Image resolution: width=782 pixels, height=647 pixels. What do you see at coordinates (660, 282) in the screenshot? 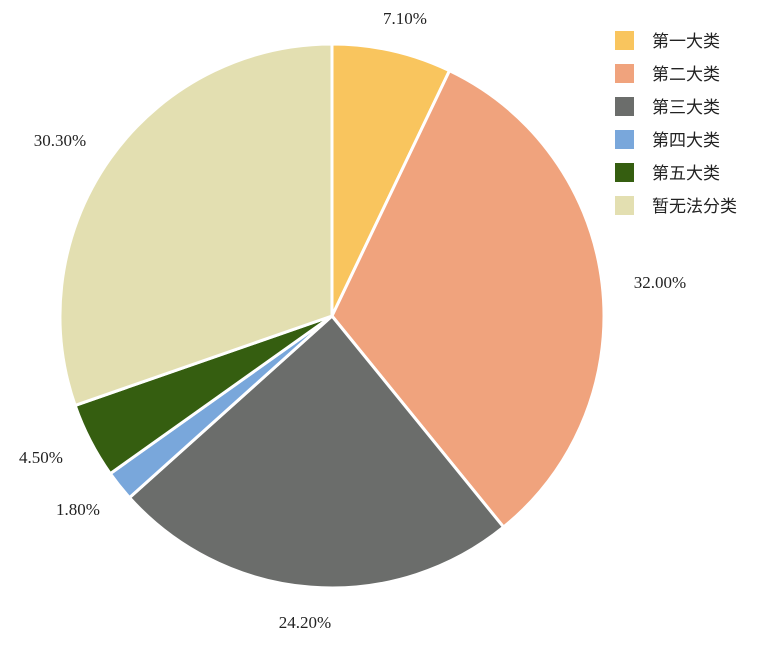
I see `data-label-2: 32.00%` at bounding box center [660, 282].